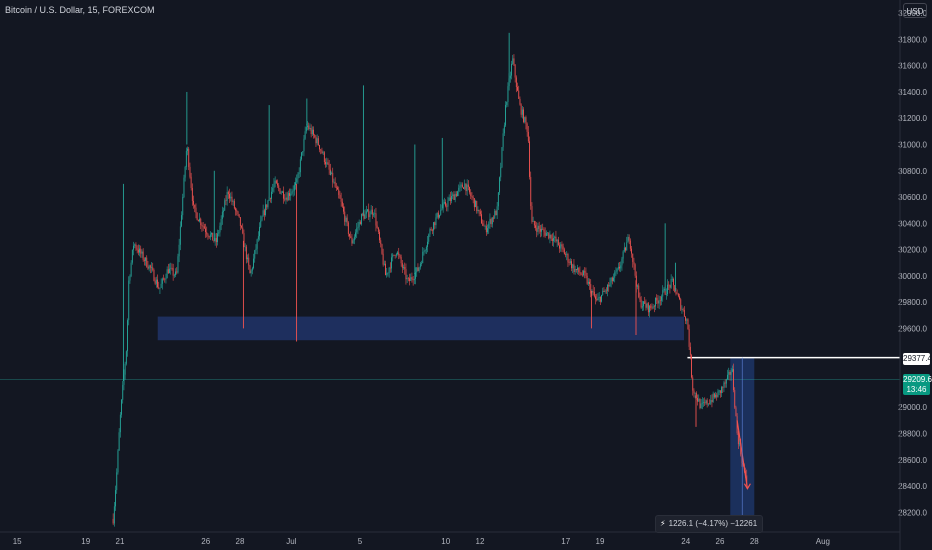 This screenshot has width=932, height=550. What do you see at coordinates (80, 10) in the screenshot?
I see `symbol-title: Bitcoin / U.S. Dollar, 15, FOREXCOM` at bounding box center [80, 10].